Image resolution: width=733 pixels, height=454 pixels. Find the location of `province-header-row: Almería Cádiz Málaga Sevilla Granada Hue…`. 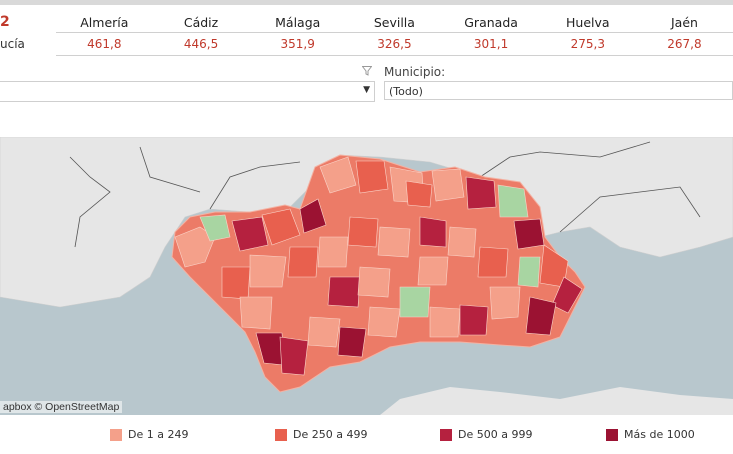

province-header-row: Almería Cádiz Málaga Sevilla Granada Hue… is located at coordinates (394, 22).